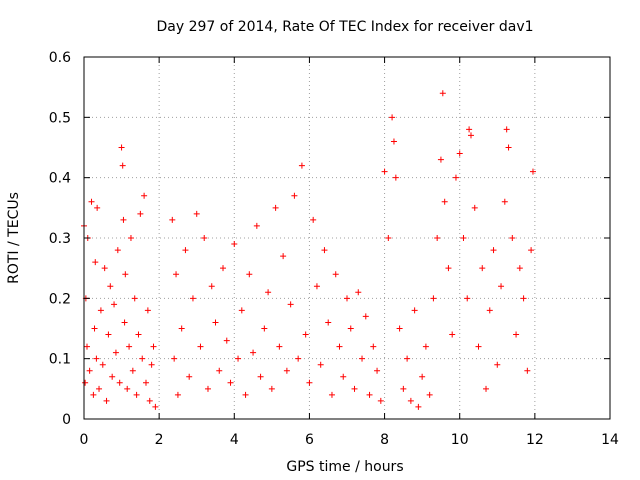 The image size is (640, 480). I want to click on x-tick-label: 14, so click(610, 440).